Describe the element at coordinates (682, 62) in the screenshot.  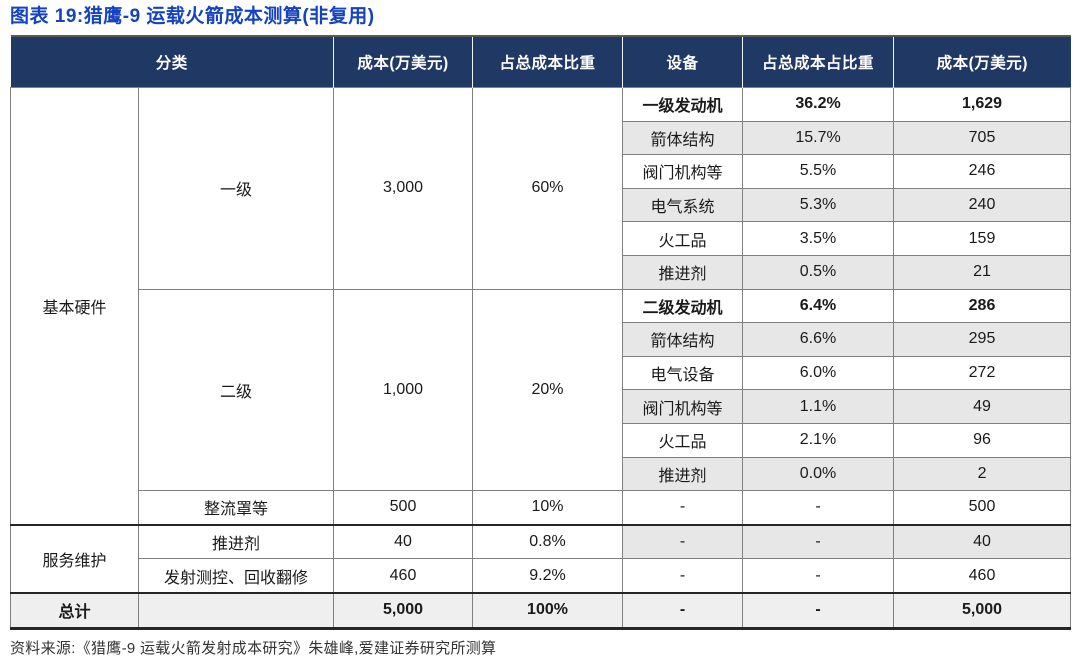
I see `header-device: 设备` at that location.